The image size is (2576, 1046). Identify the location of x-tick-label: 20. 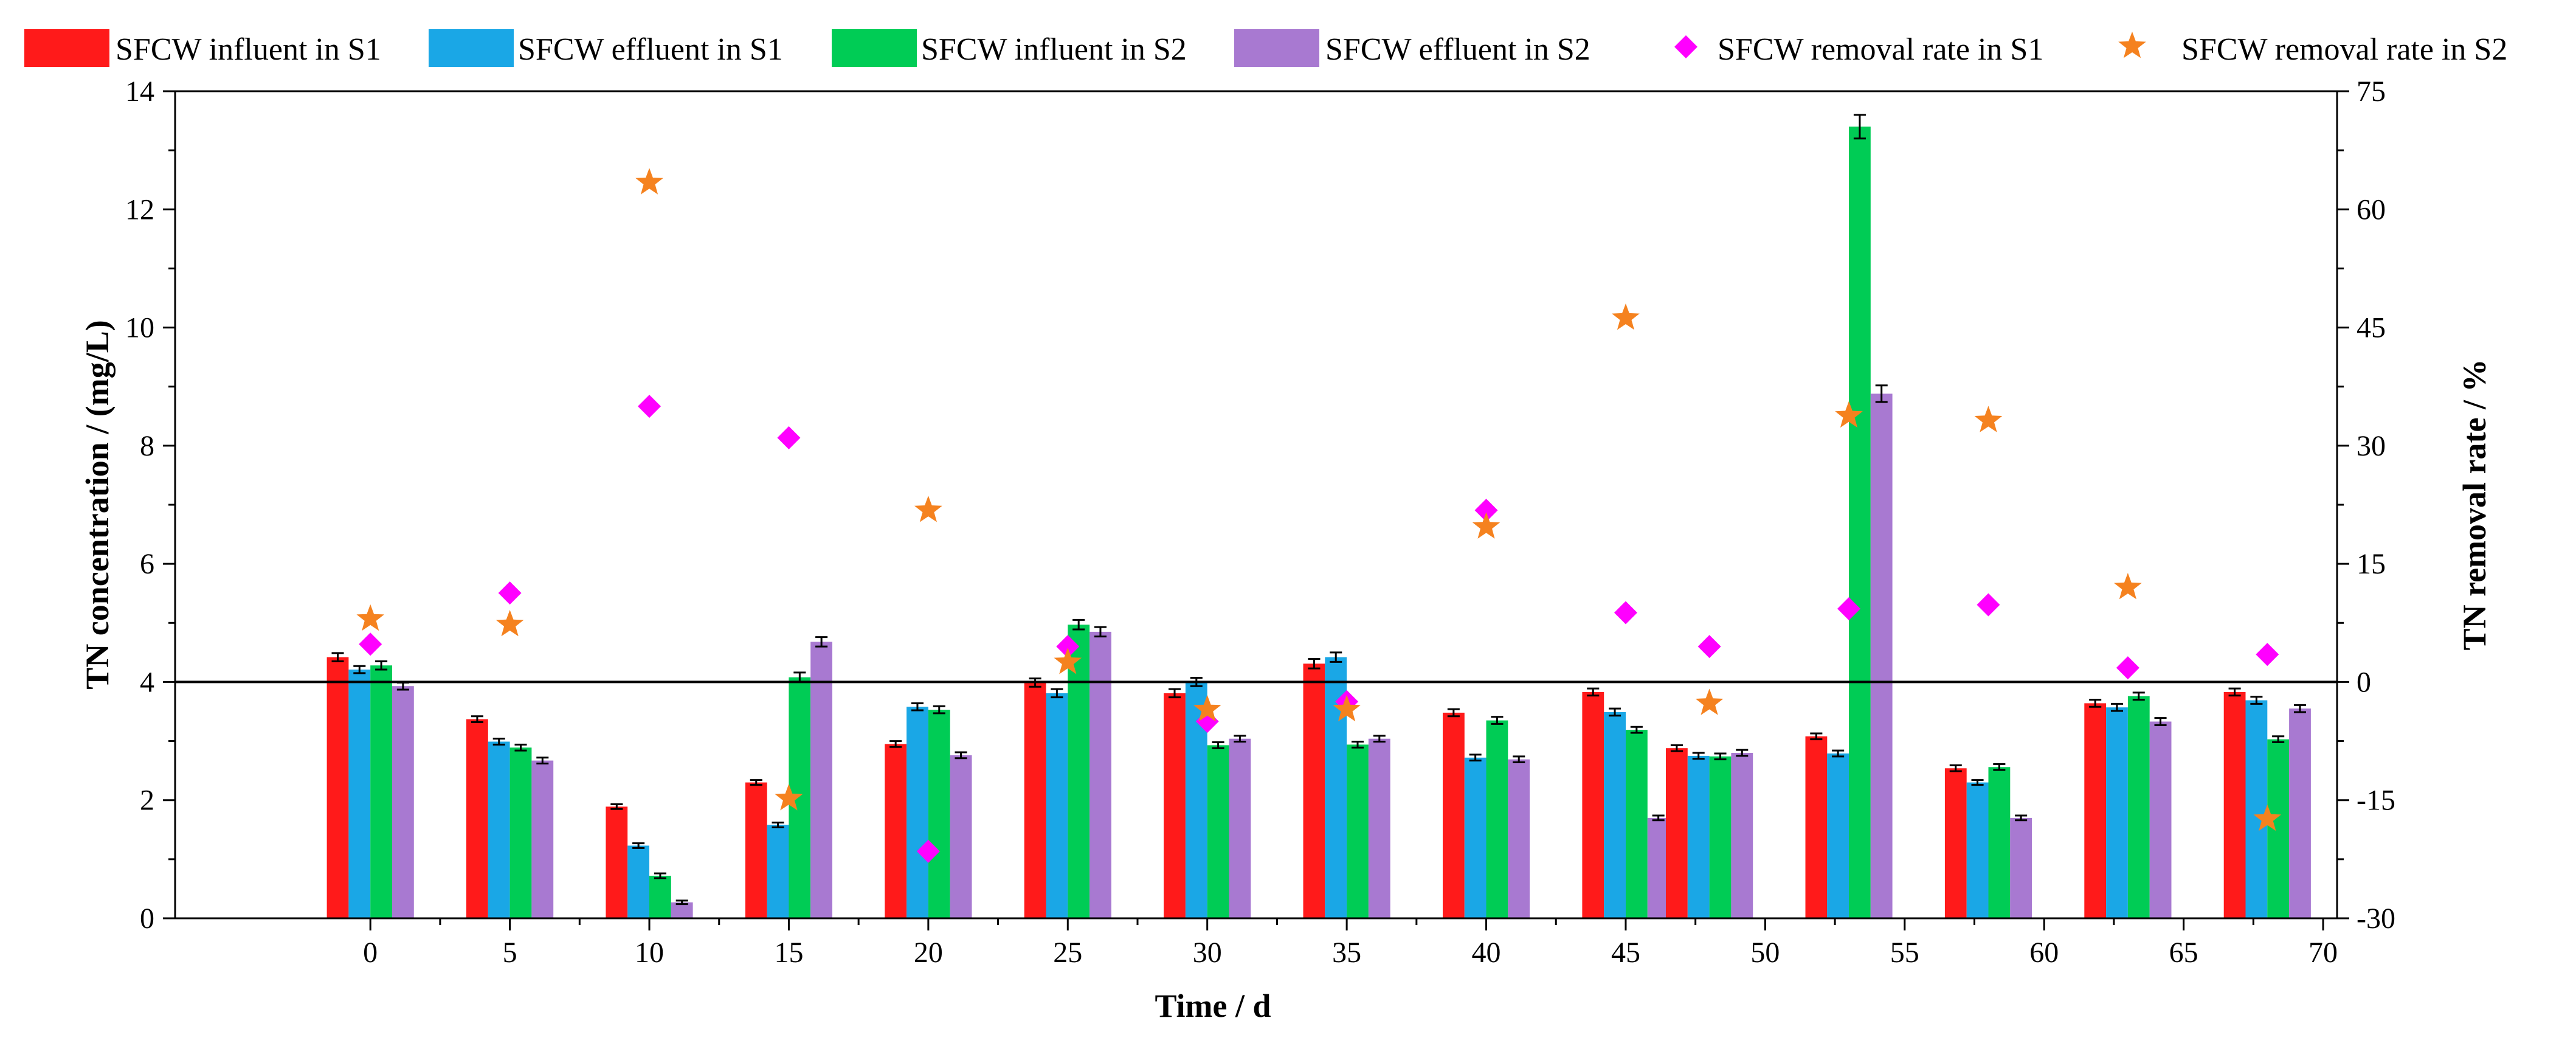
(928, 953).